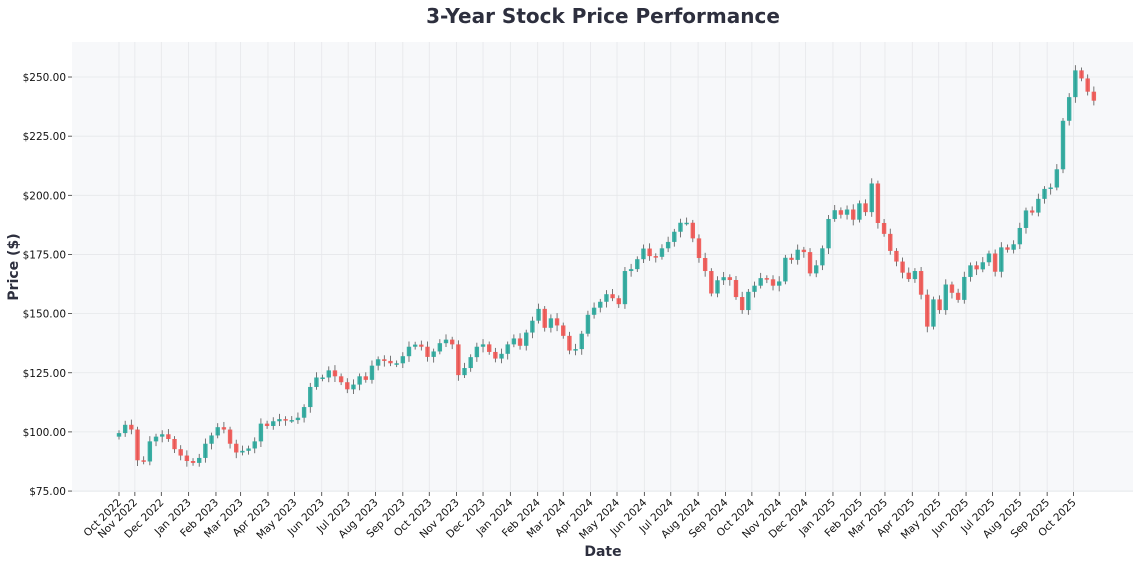 The height and width of the screenshot is (566, 1140). What do you see at coordinates (47, 492) in the screenshot?
I see `y-tick-label: $75.00` at bounding box center [47, 492].